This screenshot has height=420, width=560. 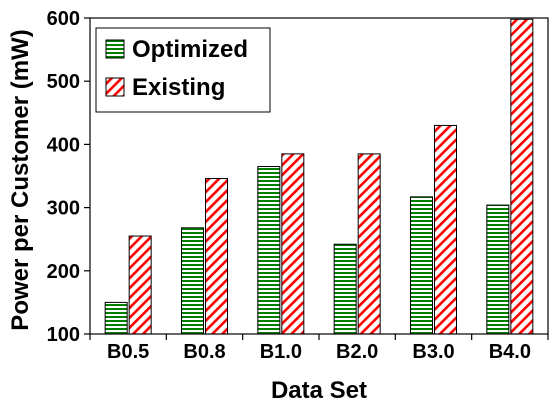 I want to click on y-tick-label: 200, so click(x=63, y=272).